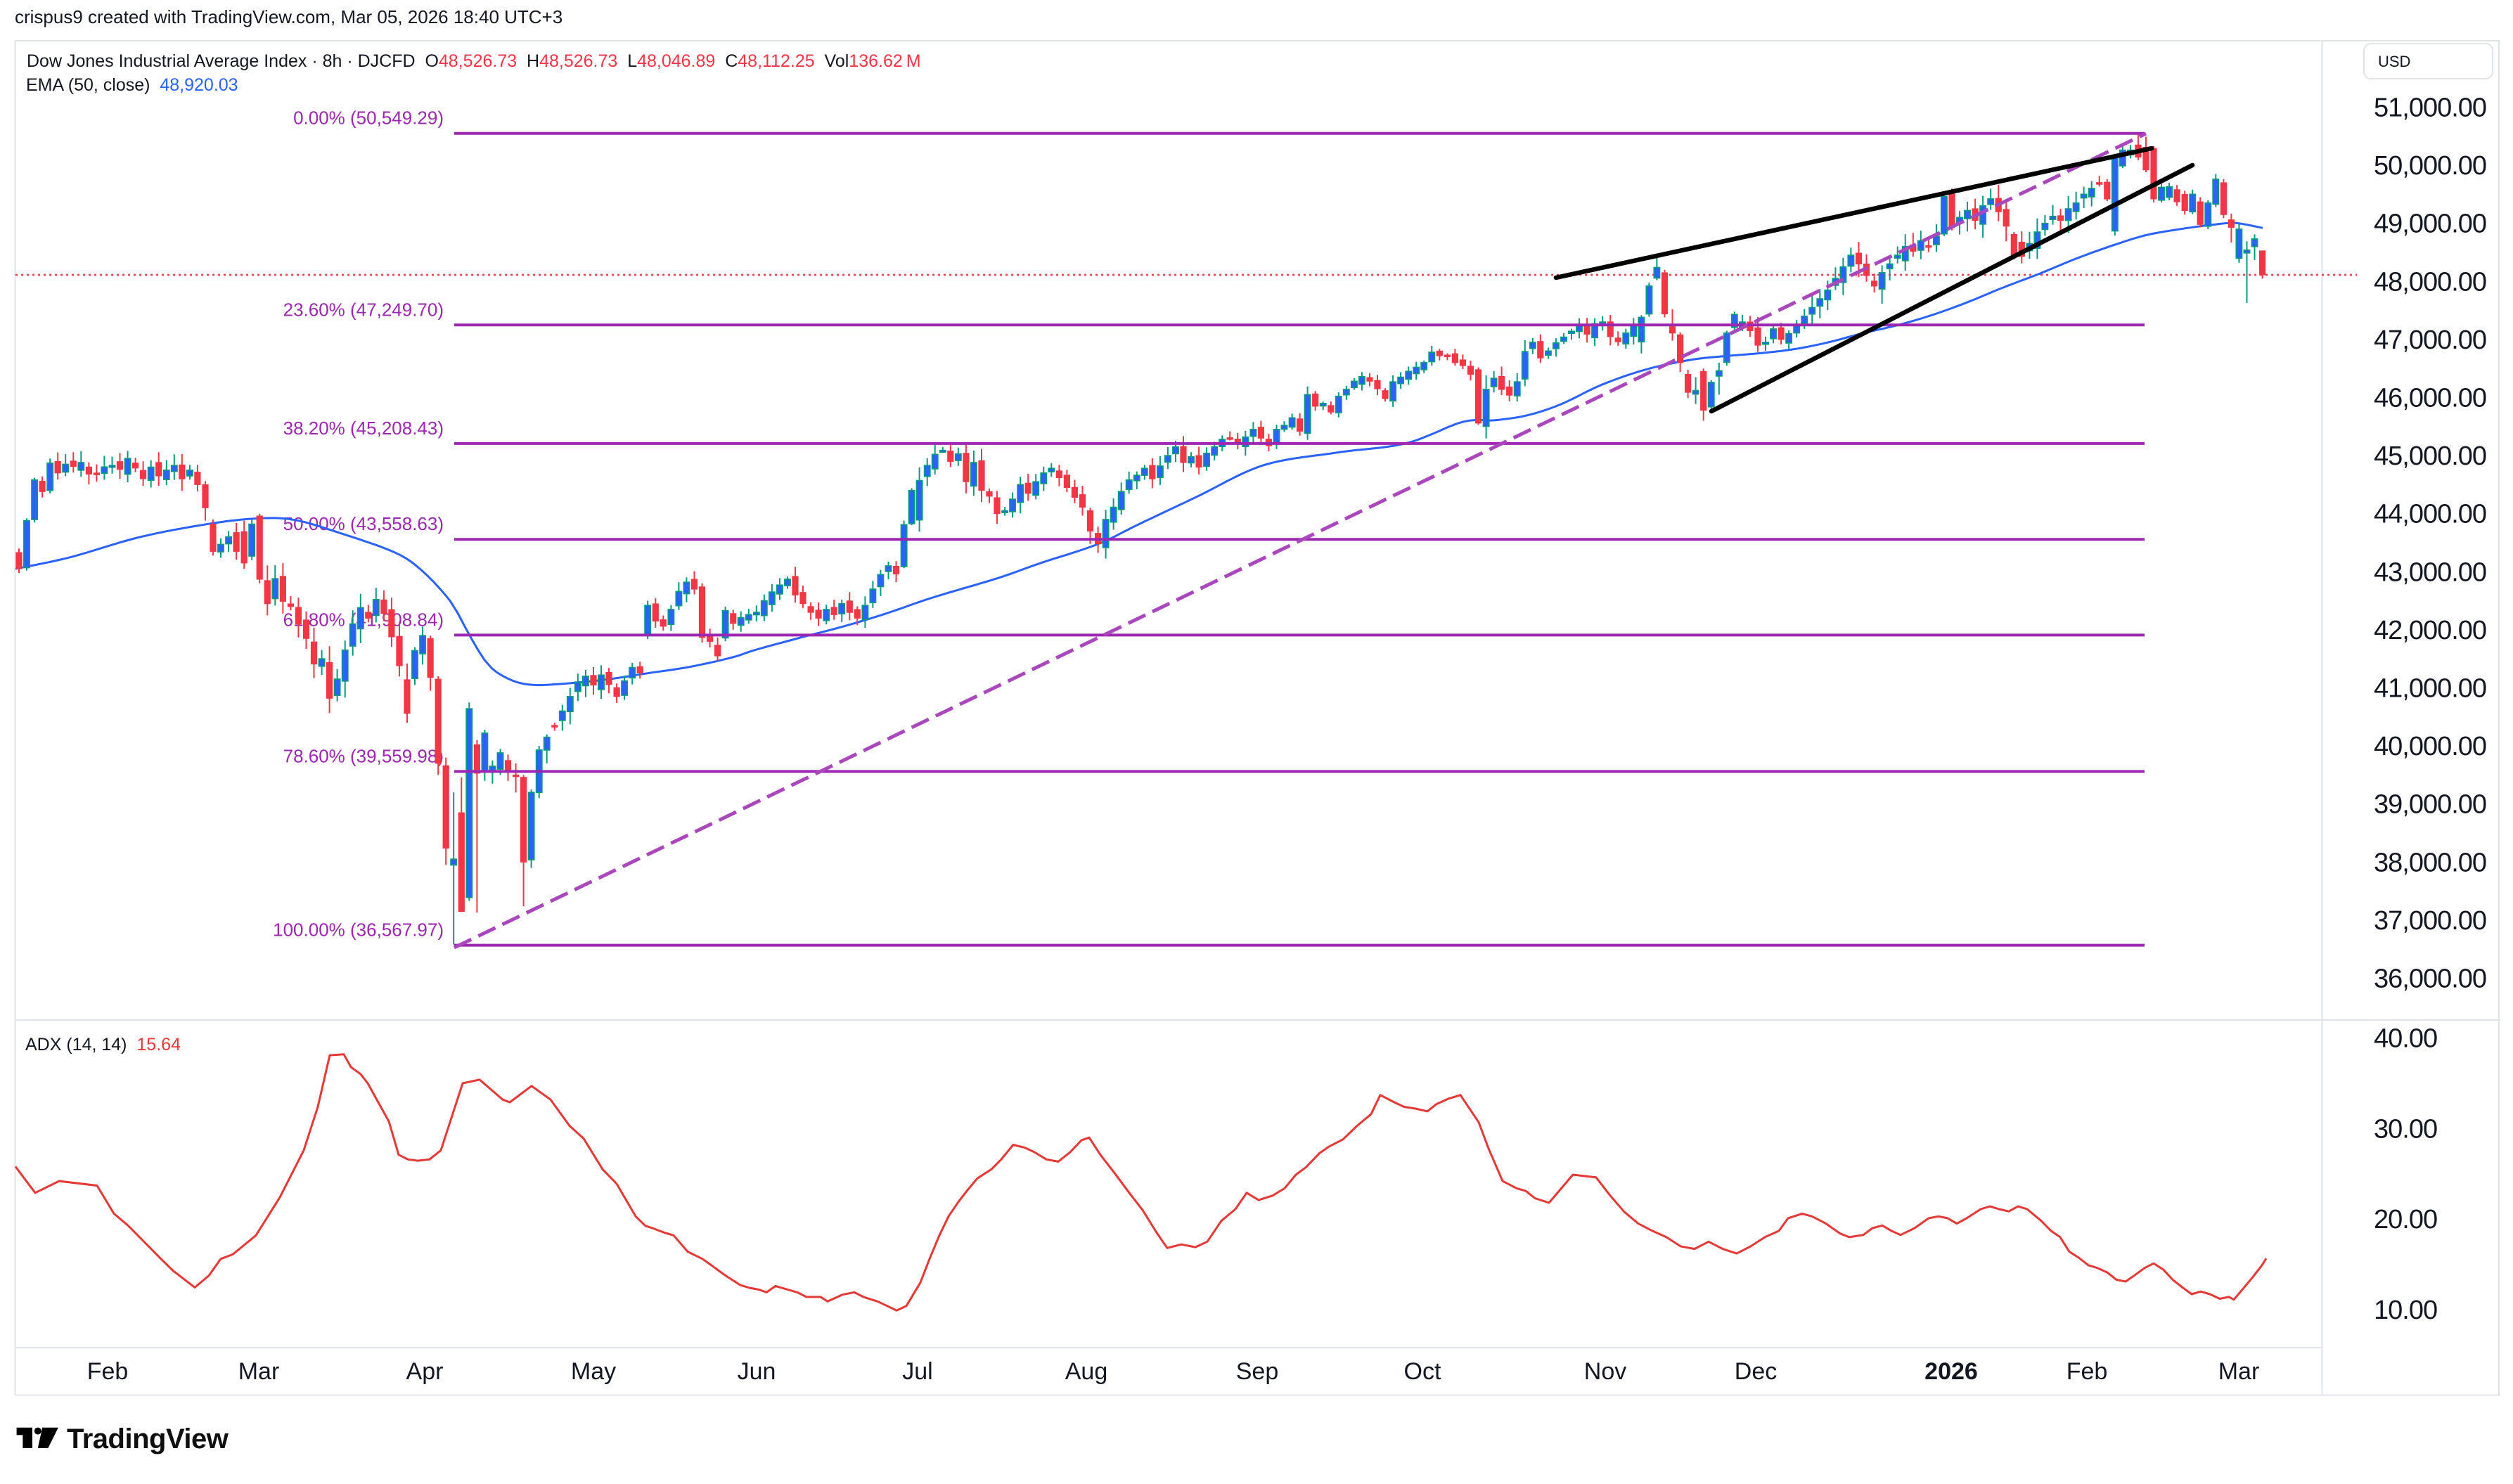 Image resolution: width=2513 pixels, height=1484 pixels. Describe the element at coordinates (2405, 1039) in the screenshot. I see `svg-text: 40.00` at that location.